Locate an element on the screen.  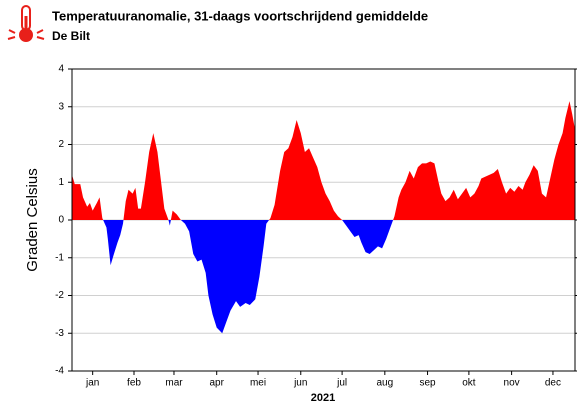
y-tick-label: 3 is located at coordinates (61, 106).